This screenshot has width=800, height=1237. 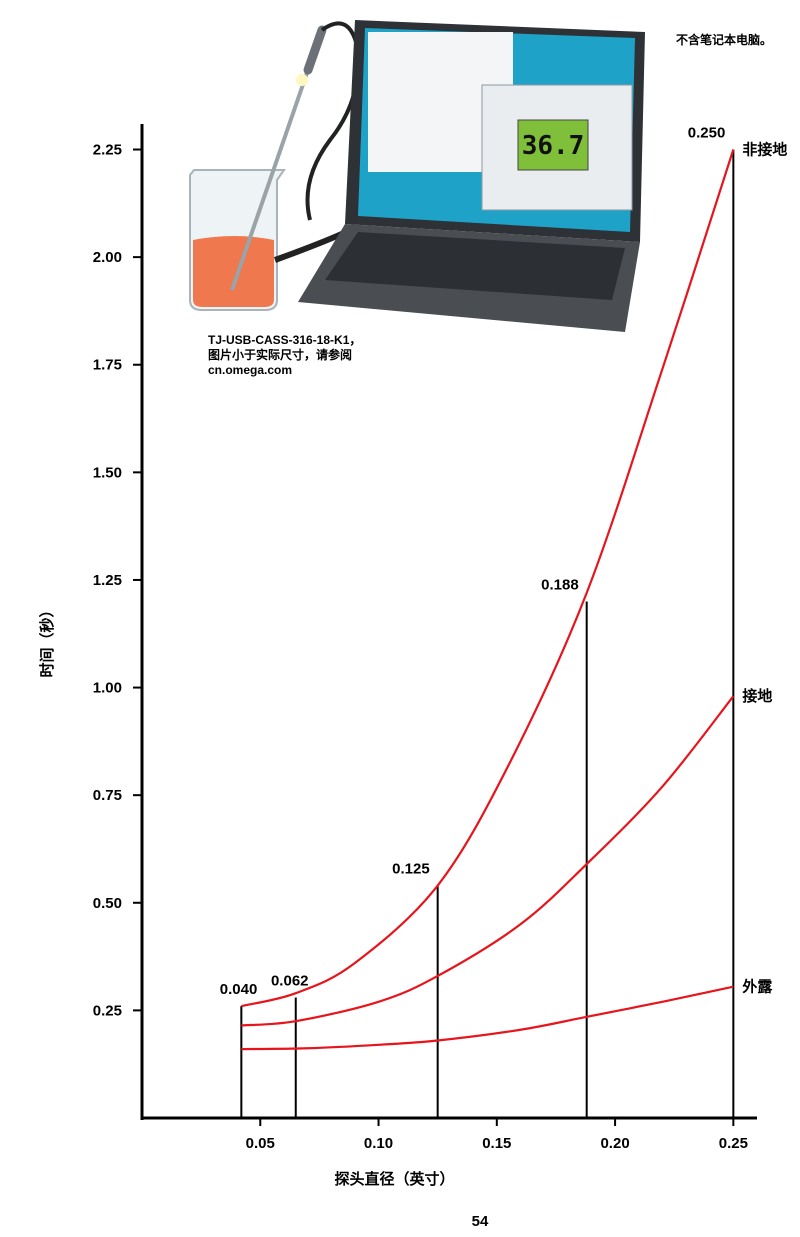 I want to click on probe-diameter-label: 0.188, so click(x=560, y=584).